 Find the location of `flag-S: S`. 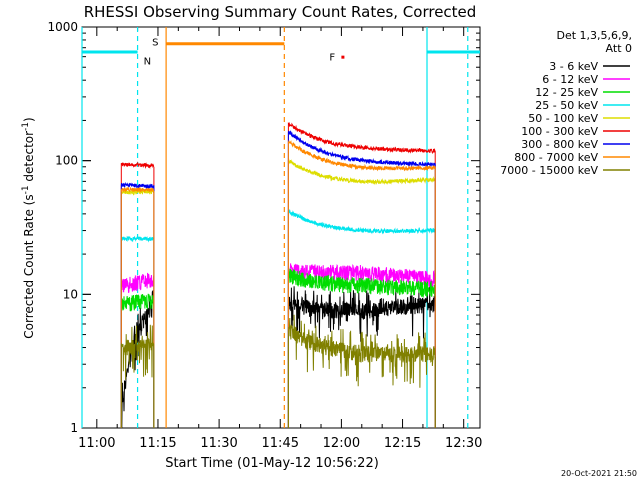

flag-S: S is located at coordinates (155, 42).